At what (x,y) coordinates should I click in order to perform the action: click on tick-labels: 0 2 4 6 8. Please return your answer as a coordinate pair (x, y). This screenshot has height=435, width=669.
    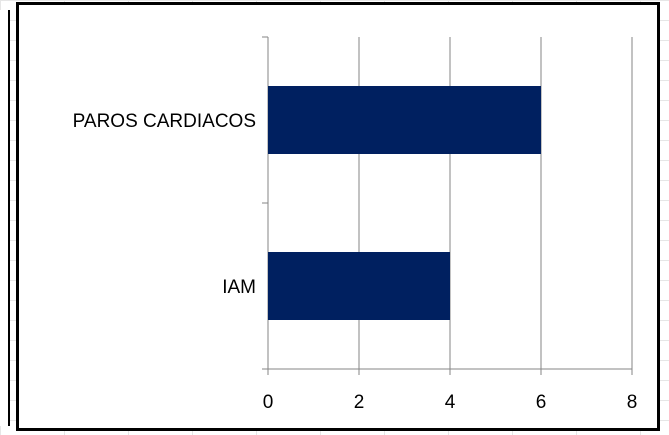
    Looking at the image, I should click on (450, 402).